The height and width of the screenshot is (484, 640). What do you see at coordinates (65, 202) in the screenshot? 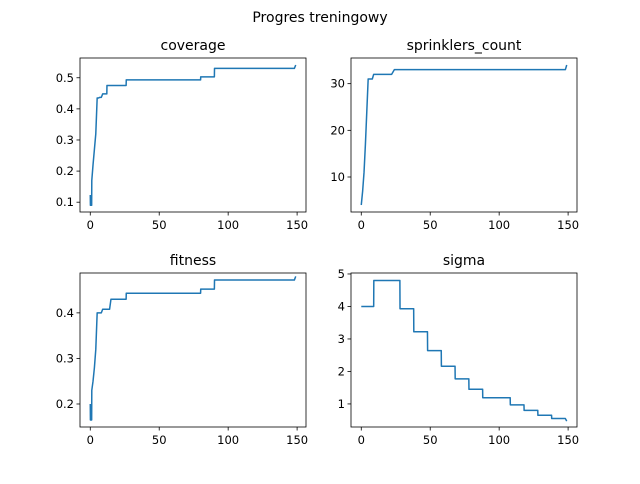
I see `y-tick-label: 0.1` at bounding box center [65, 202].